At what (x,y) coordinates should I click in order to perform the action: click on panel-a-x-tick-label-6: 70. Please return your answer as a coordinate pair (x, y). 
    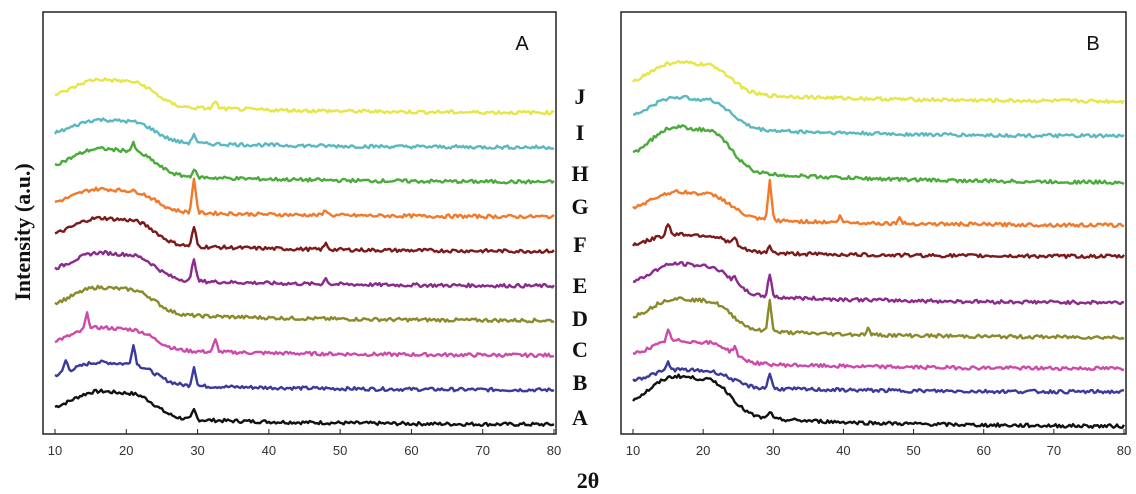
    Looking at the image, I should click on (482, 450).